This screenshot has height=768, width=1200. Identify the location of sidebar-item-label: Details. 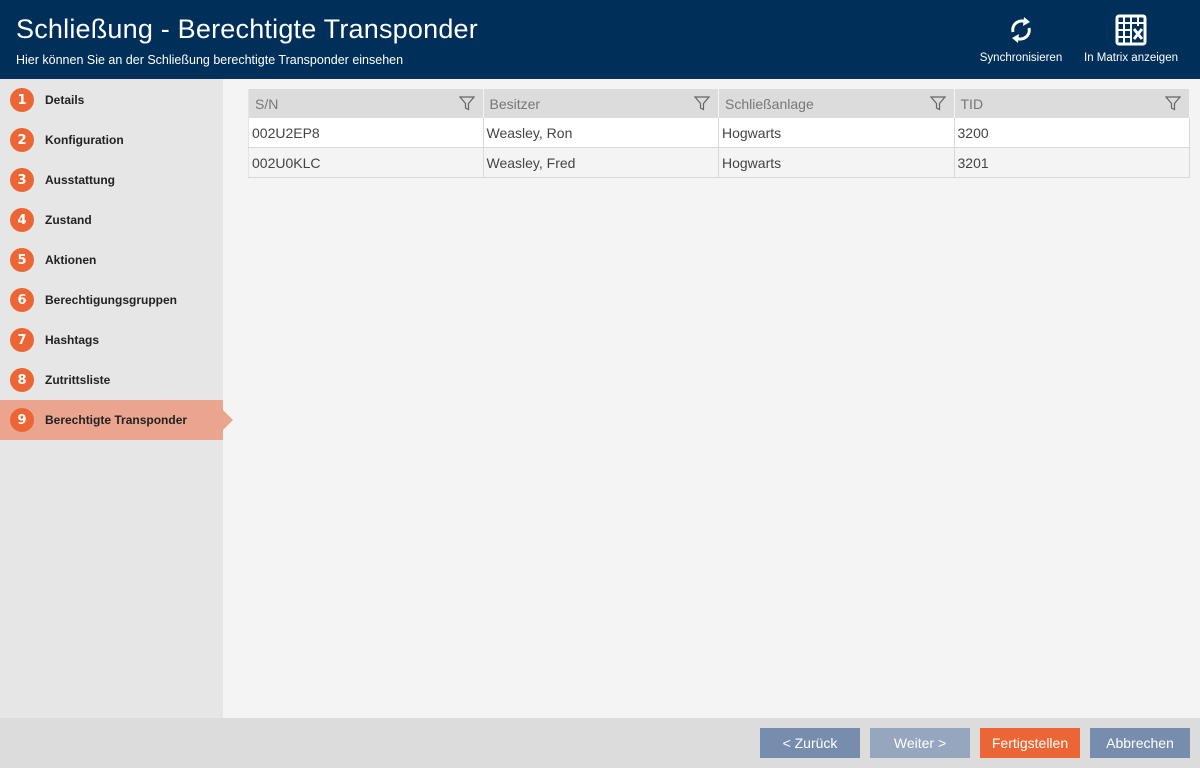
(65, 100).